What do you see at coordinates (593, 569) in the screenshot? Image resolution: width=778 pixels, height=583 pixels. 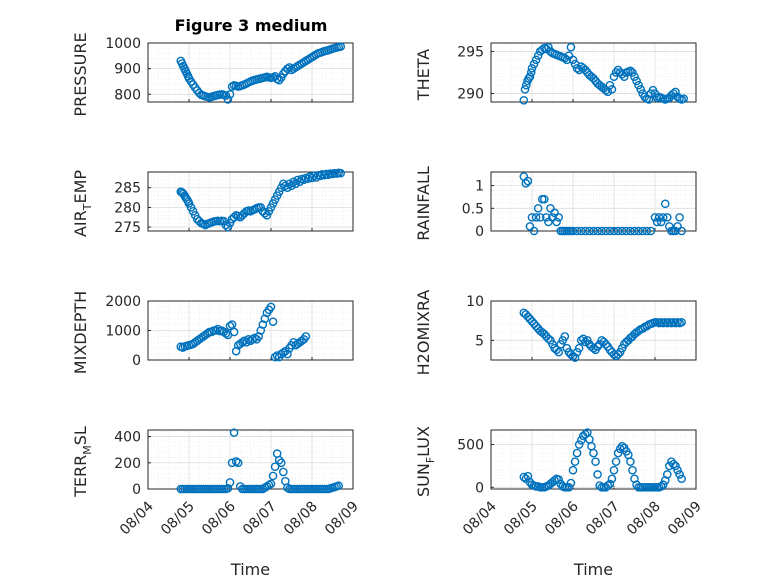 I see `x-axis-label: Time` at bounding box center [593, 569].